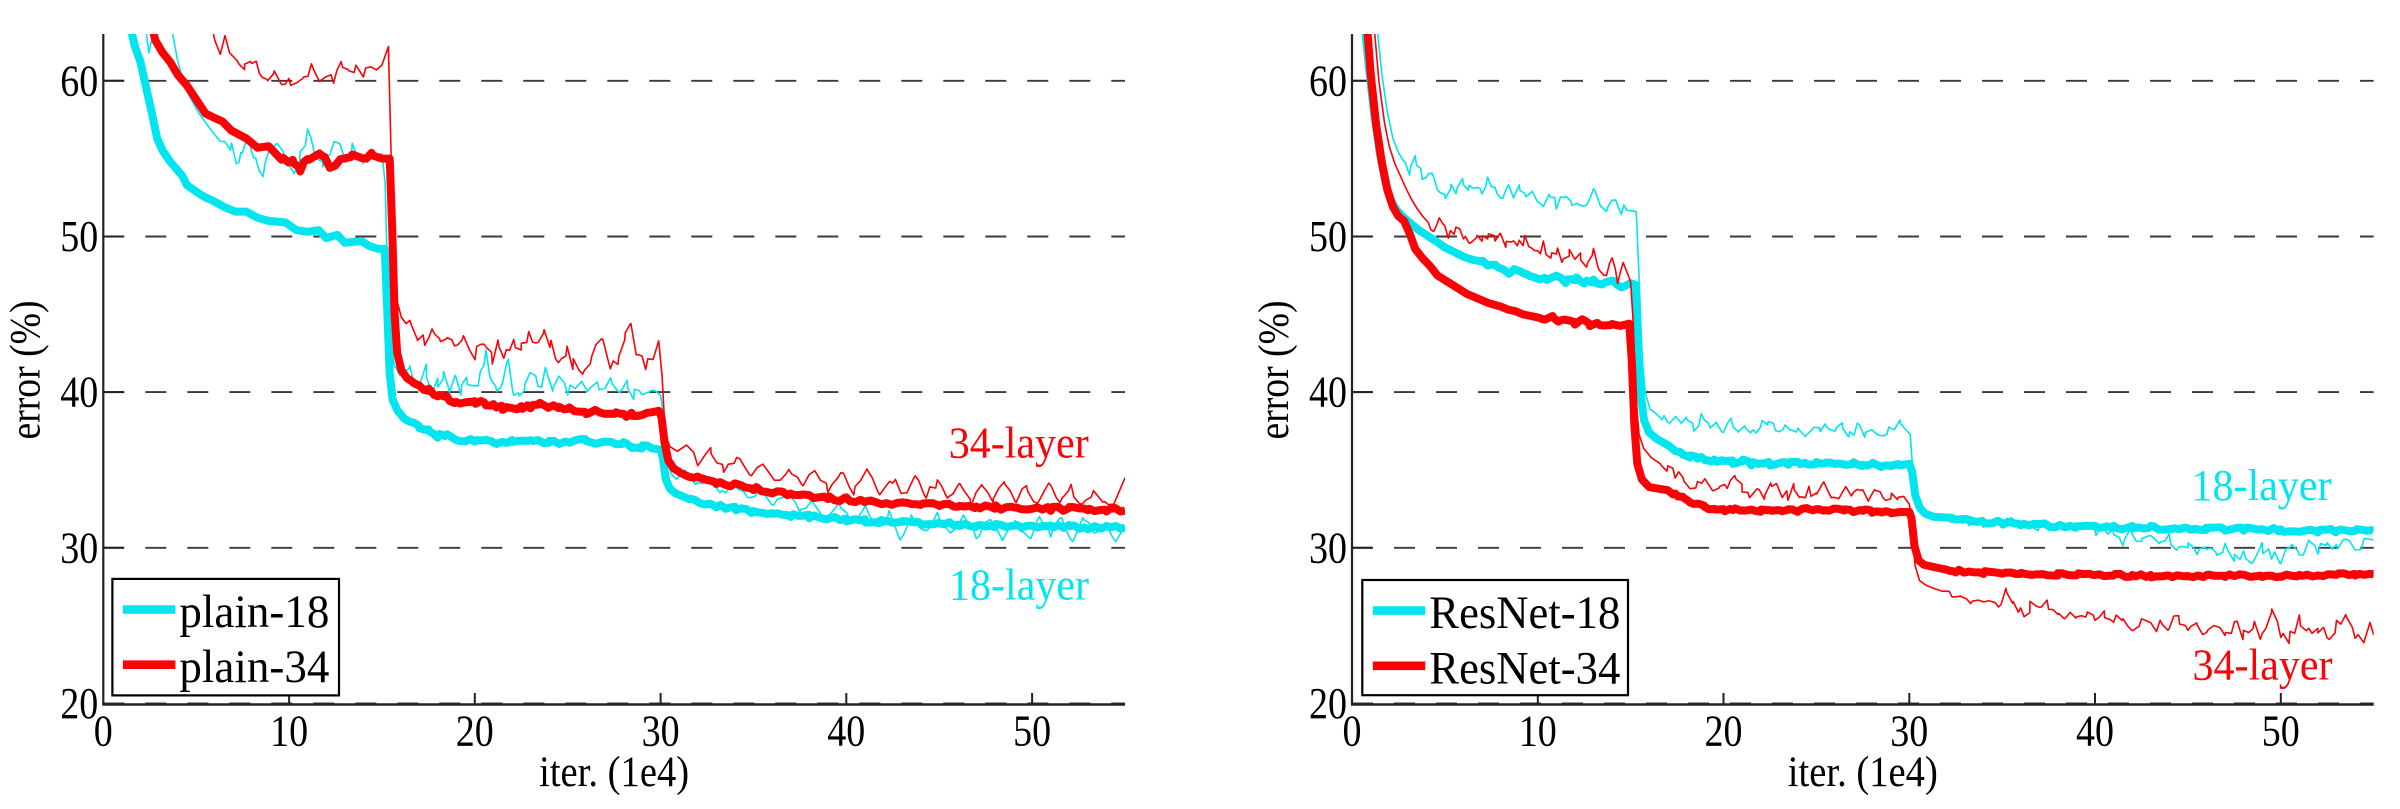 The image size is (2400, 809). Describe the element at coordinates (254, 612) in the screenshot. I see `svg-text: plain-18` at that location.